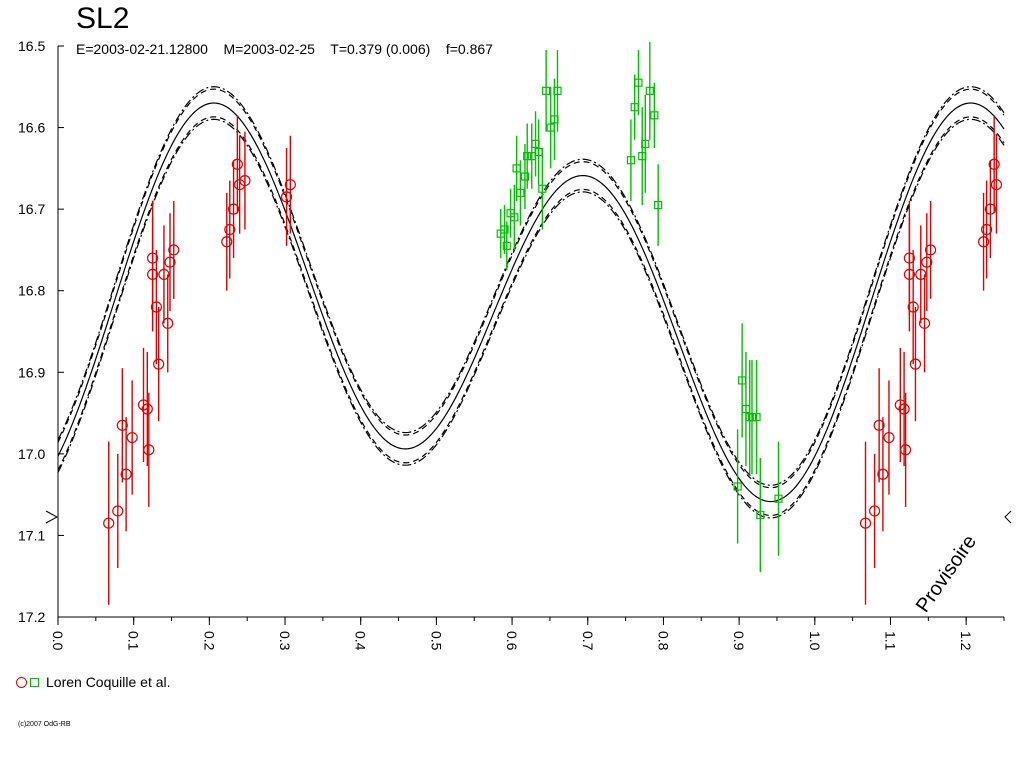 The image size is (1024, 768). What do you see at coordinates (108, 682) in the screenshot?
I see `legend-label: Loren Coquille et al.` at bounding box center [108, 682].